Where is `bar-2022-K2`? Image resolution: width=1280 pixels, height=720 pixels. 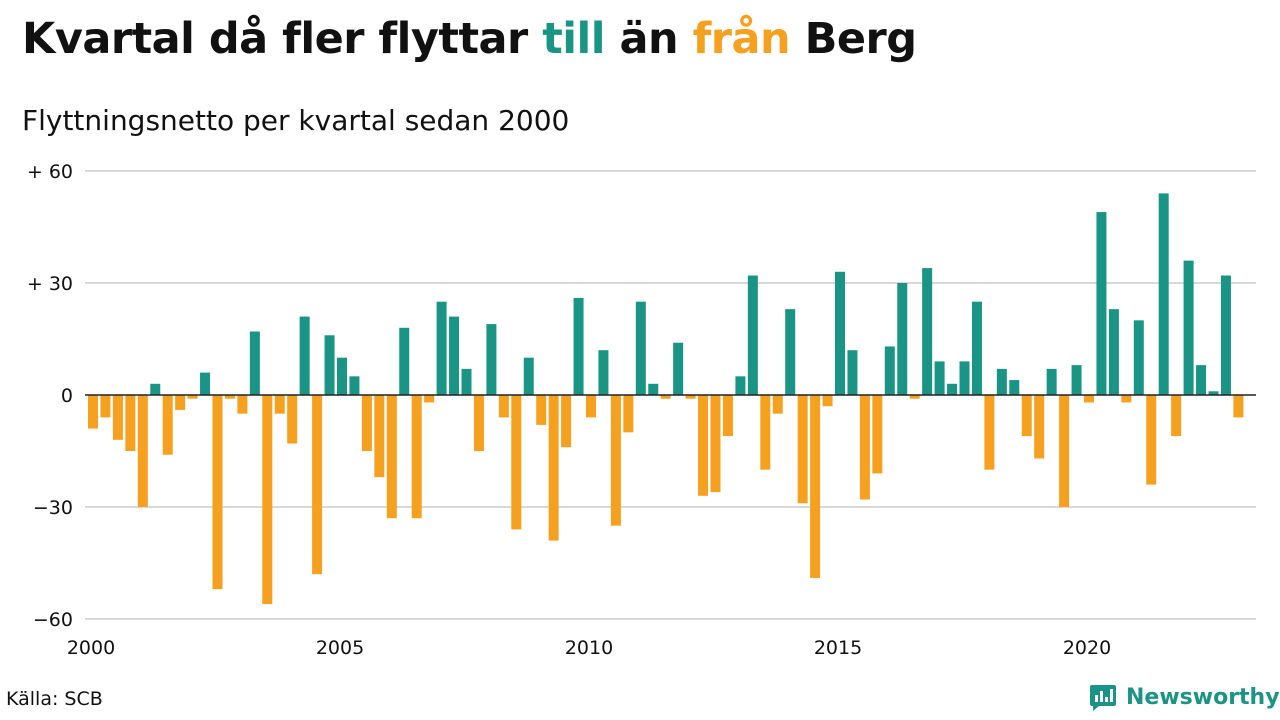 bar-2022-K2 is located at coordinates (1201, 380).